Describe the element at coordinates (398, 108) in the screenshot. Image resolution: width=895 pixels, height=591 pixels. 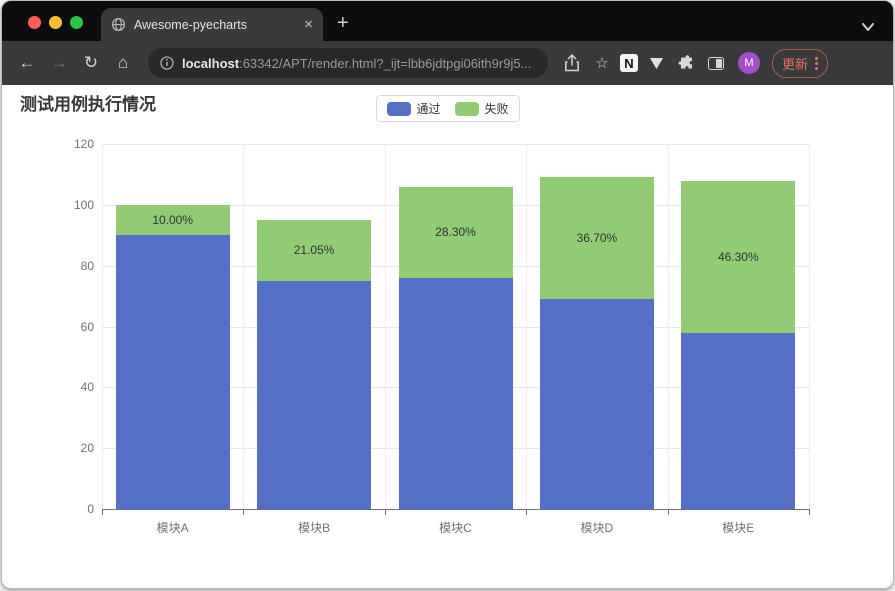
I see `legend-swatch-pass` at that location.